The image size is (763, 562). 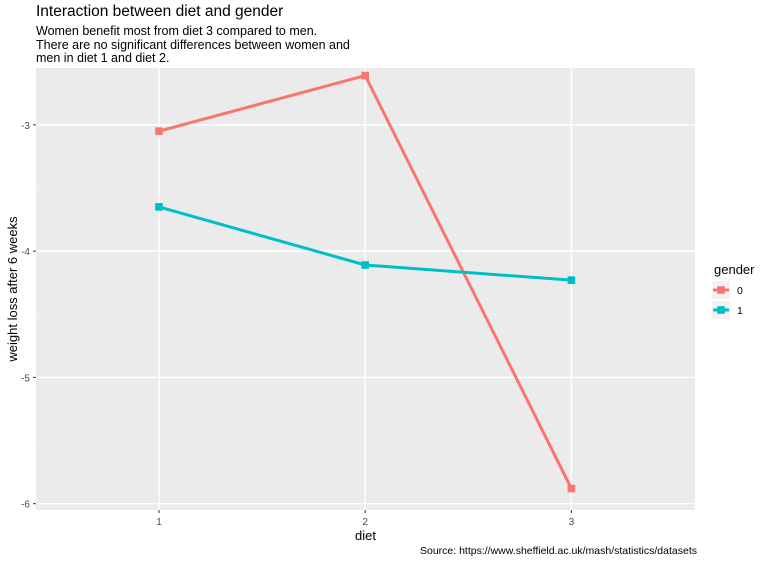 I want to click on x-axis-label: diet, so click(x=365, y=535).